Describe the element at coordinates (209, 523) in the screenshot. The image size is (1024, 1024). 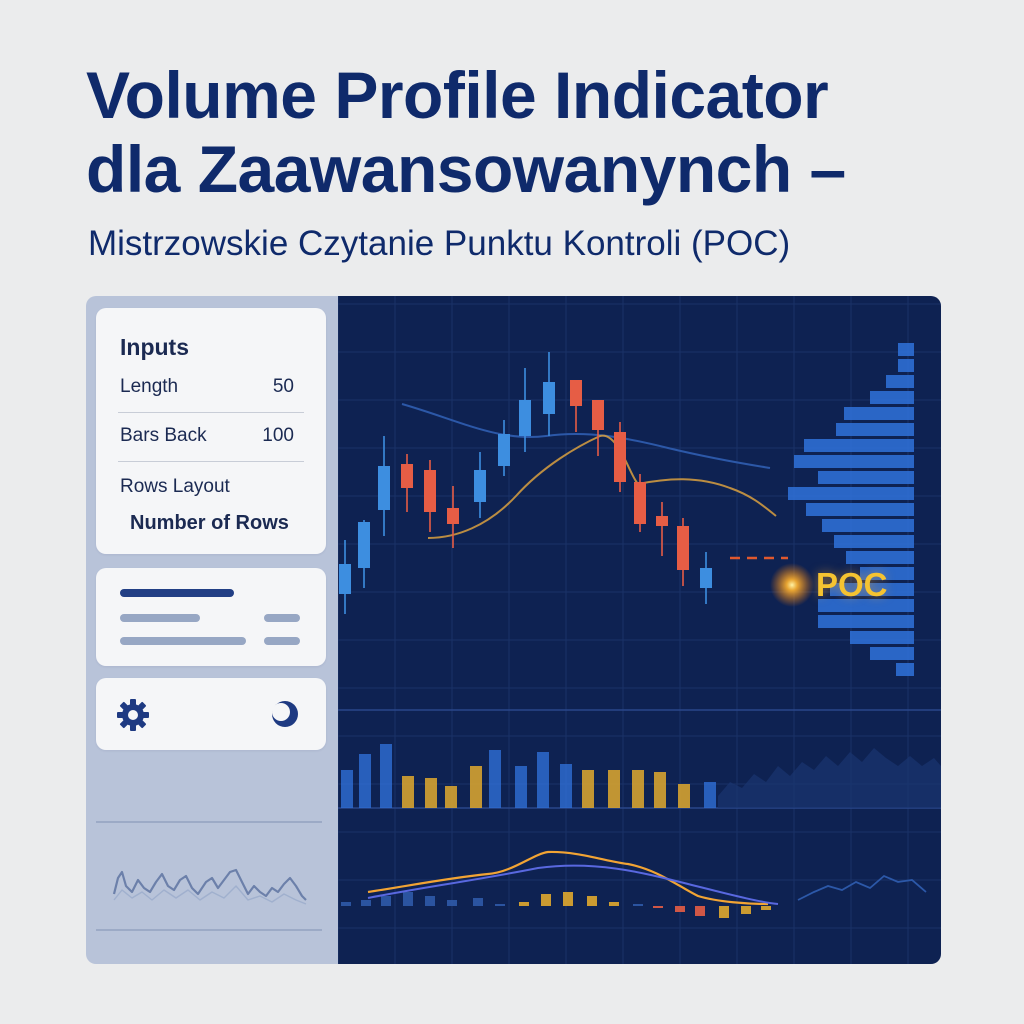
I see `rows-layout-select: Number of Rows` at that location.